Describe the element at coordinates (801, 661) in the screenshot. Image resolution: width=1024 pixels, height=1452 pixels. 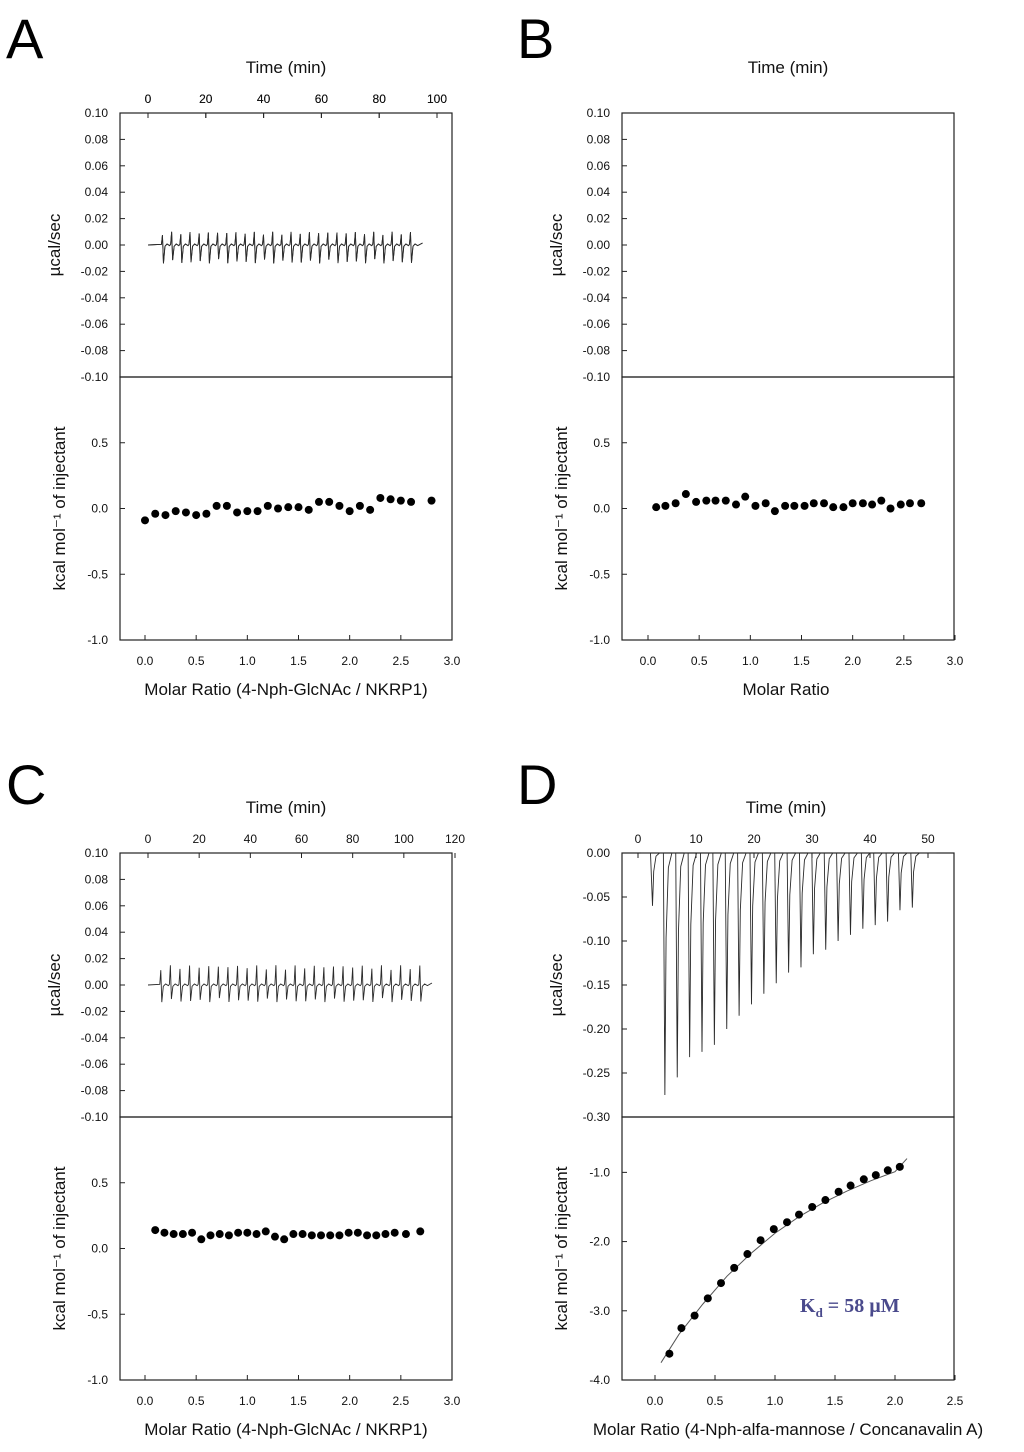
I see `panel-B-molar-tick-label: 1.5` at that location.